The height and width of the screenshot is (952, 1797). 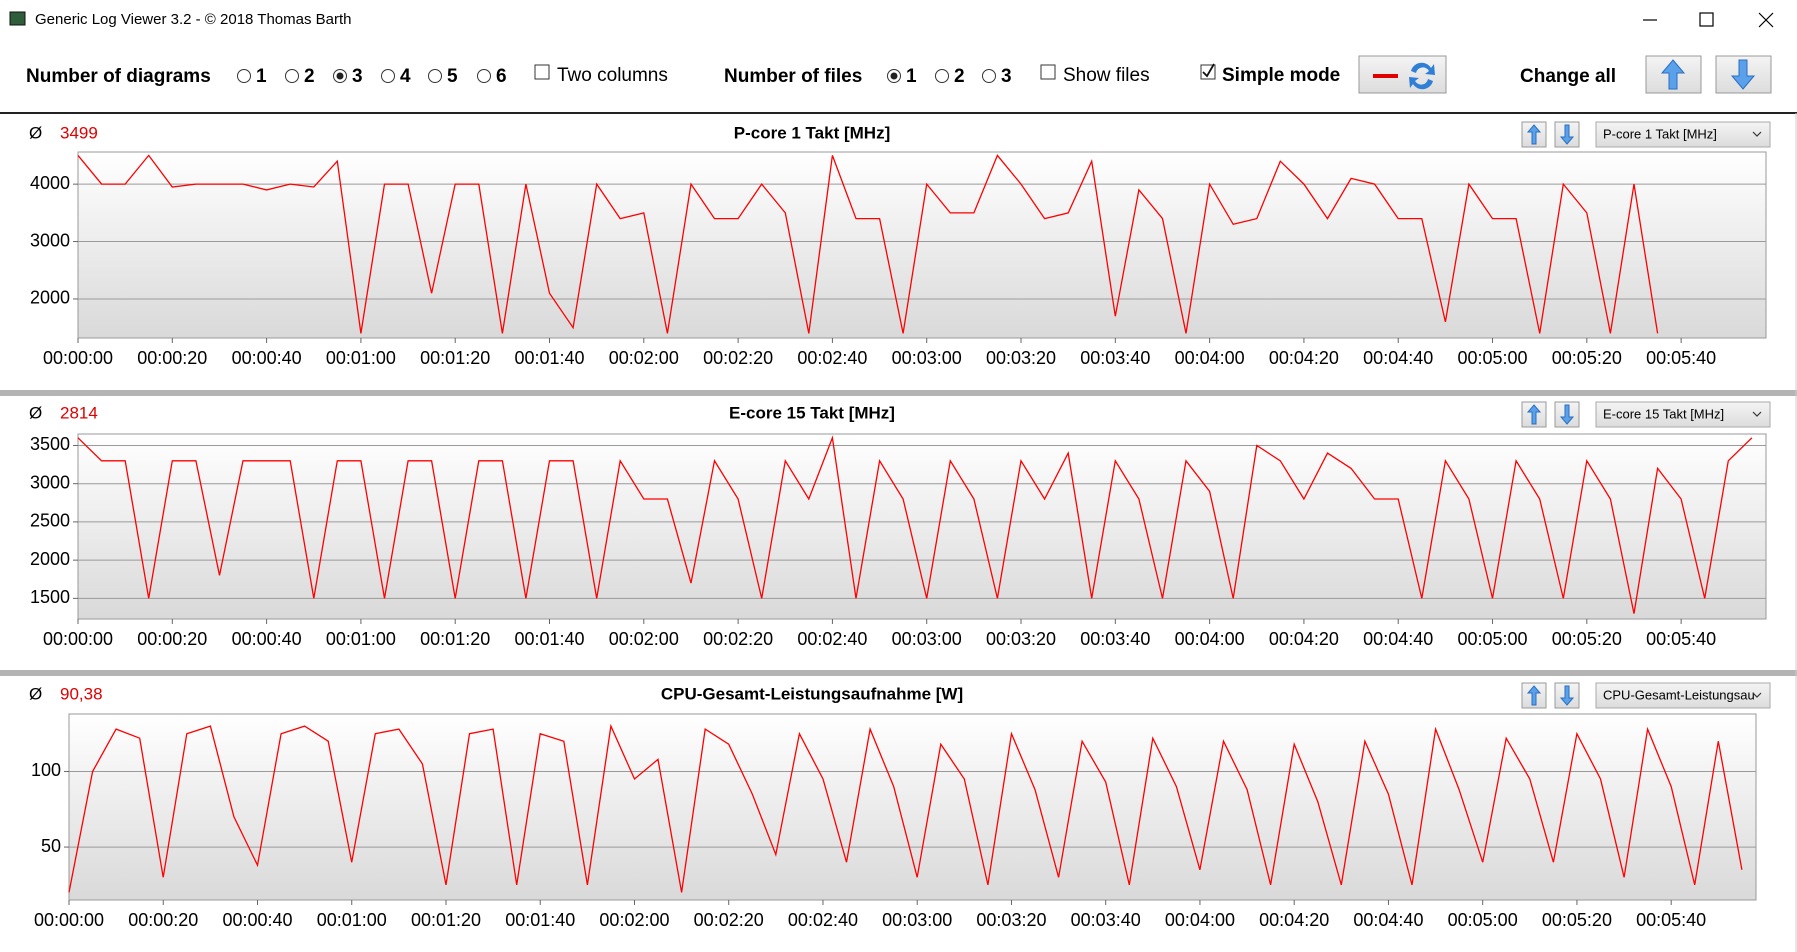 I want to click on radio-label: 6, so click(x=501, y=76).